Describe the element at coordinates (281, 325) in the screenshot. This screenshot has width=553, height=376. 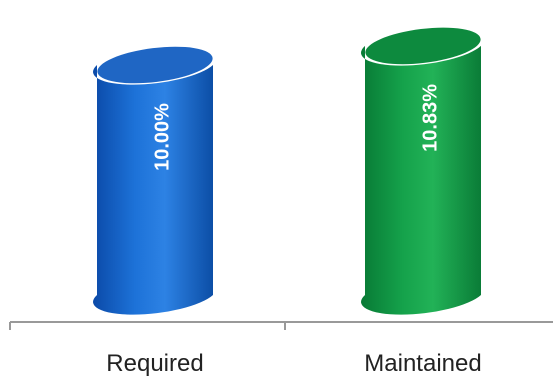
I see `x-axis` at that location.